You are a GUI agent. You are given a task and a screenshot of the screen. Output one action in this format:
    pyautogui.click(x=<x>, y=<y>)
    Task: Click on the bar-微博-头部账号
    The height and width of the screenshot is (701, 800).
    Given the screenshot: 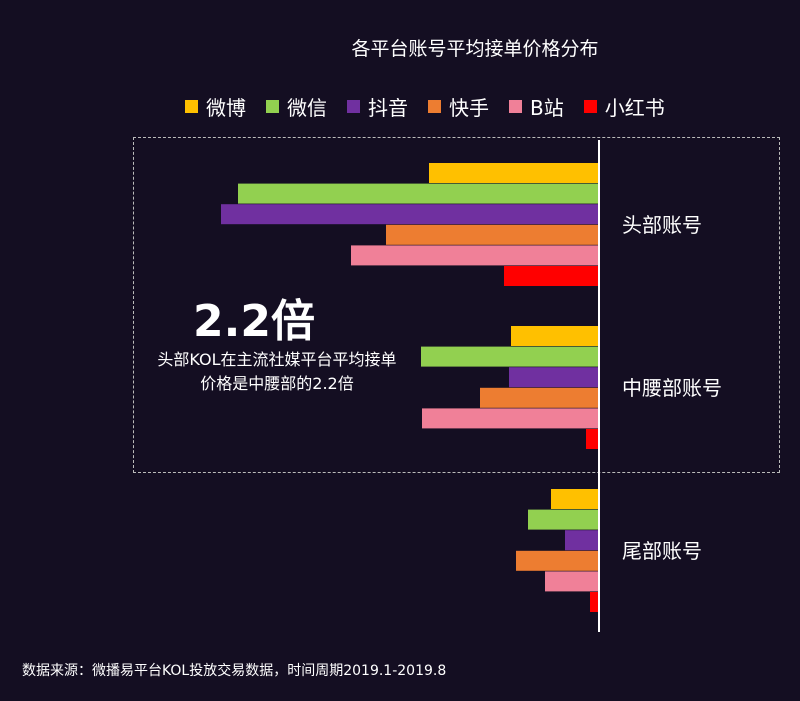 What is the action you would take?
    pyautogui.click(x=514, y=173)
    